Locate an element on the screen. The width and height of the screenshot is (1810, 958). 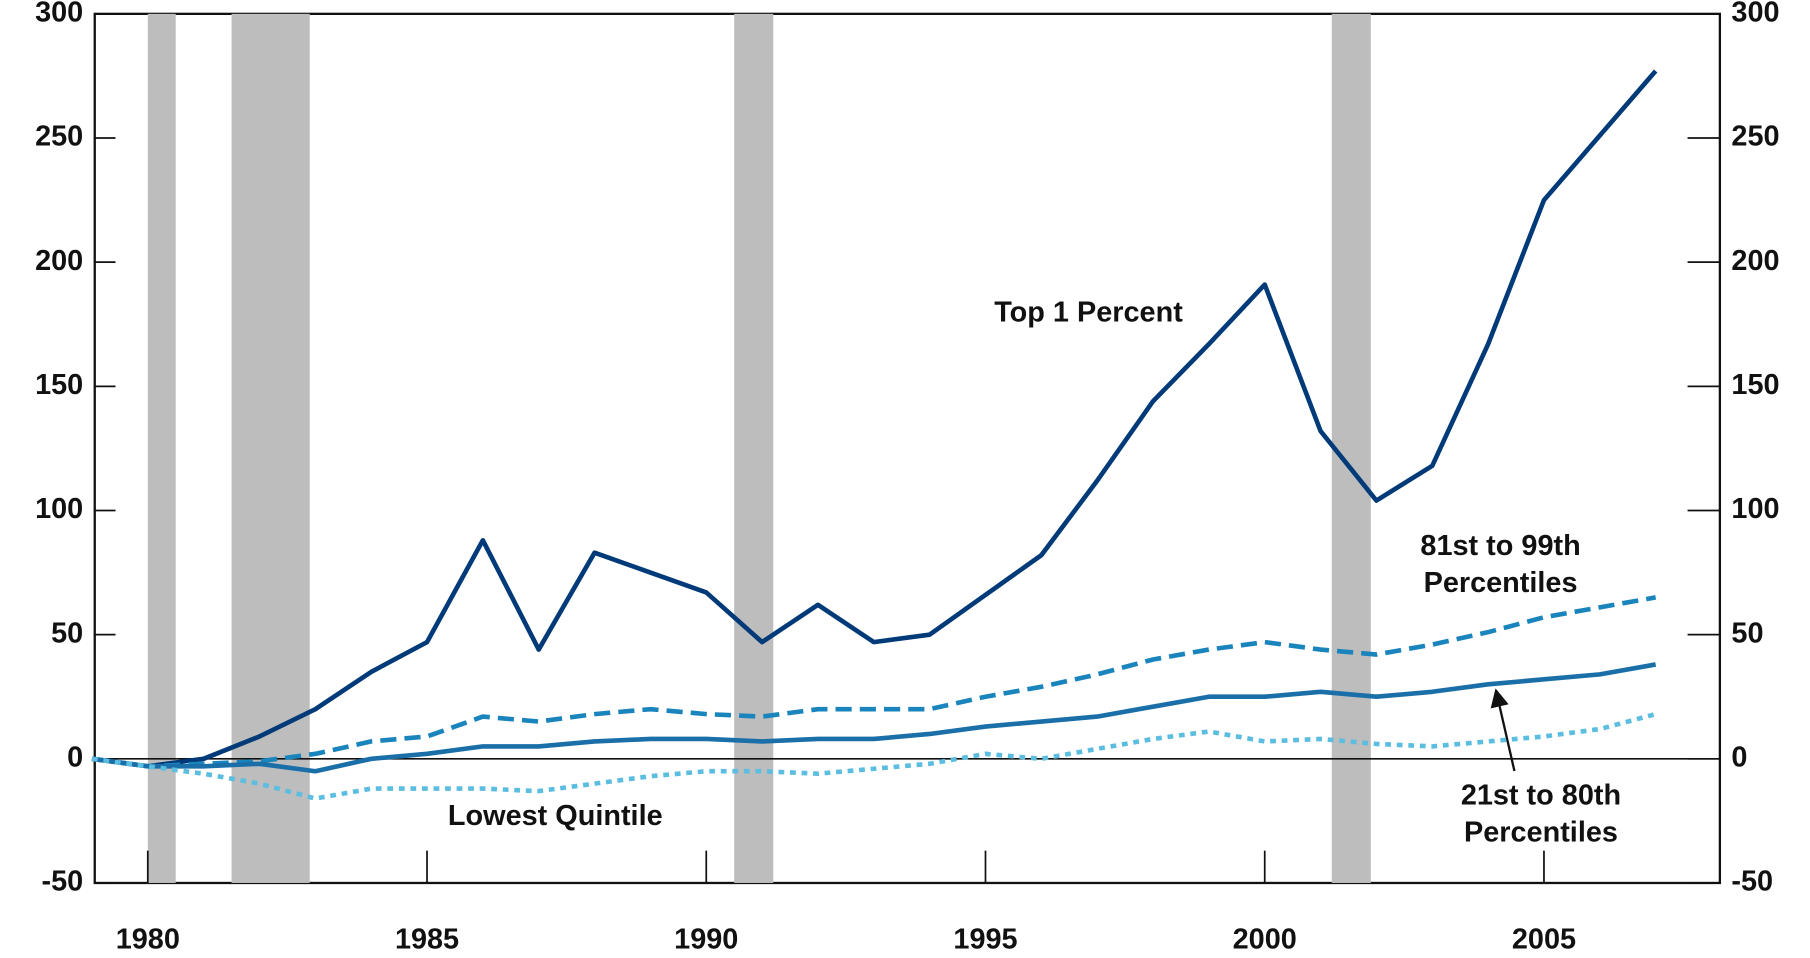
y-tick-label: 300 is located at coordinates (59, 14).